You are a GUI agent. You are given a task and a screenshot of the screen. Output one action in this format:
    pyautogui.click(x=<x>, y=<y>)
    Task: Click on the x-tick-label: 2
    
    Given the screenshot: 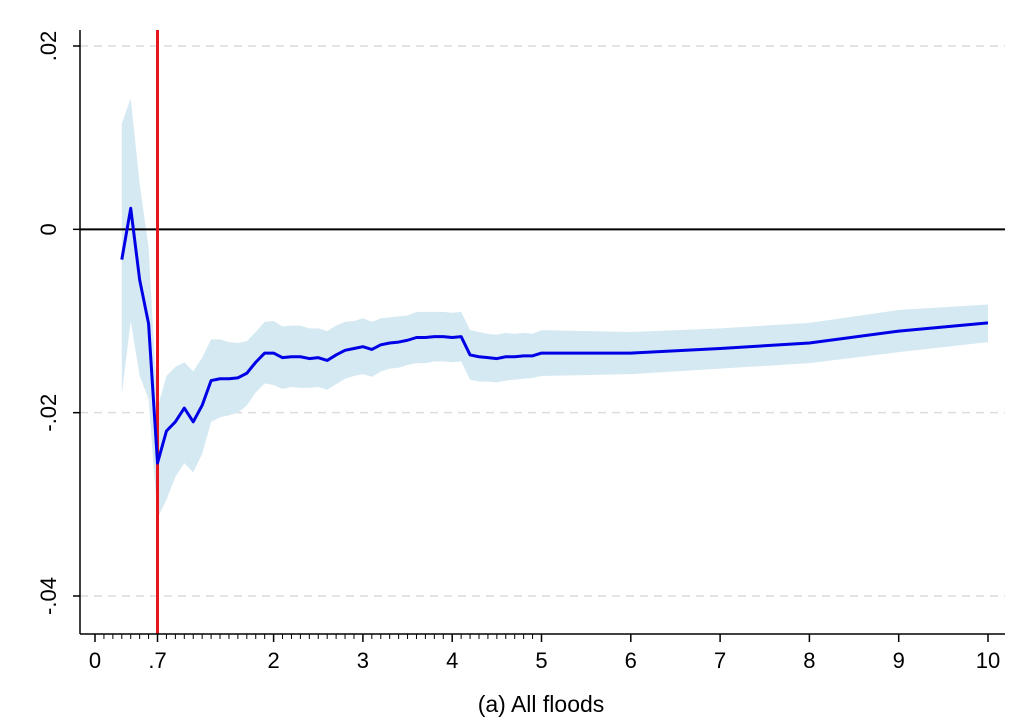 What is the action you would take?
    pyautogui.click(x=273, y=660)
    